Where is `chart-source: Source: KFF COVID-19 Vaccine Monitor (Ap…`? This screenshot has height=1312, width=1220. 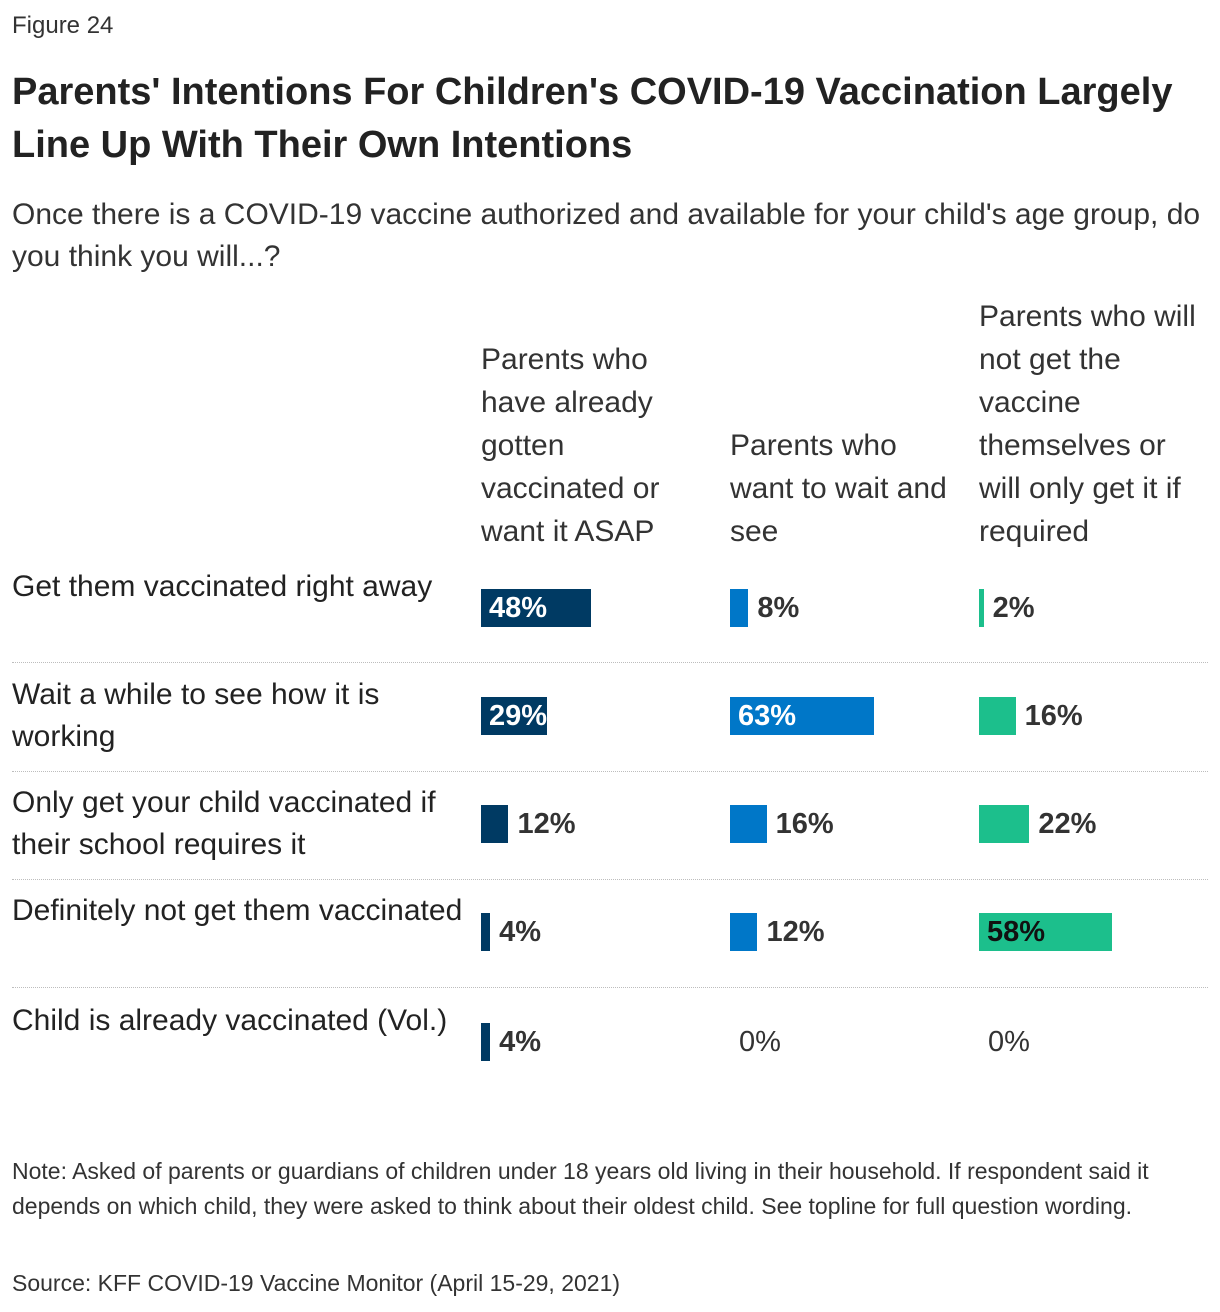 chart-source: Source: KFF COVID-19 Vaccine Monitor (Ap… is located at coordinates (316, 1283).